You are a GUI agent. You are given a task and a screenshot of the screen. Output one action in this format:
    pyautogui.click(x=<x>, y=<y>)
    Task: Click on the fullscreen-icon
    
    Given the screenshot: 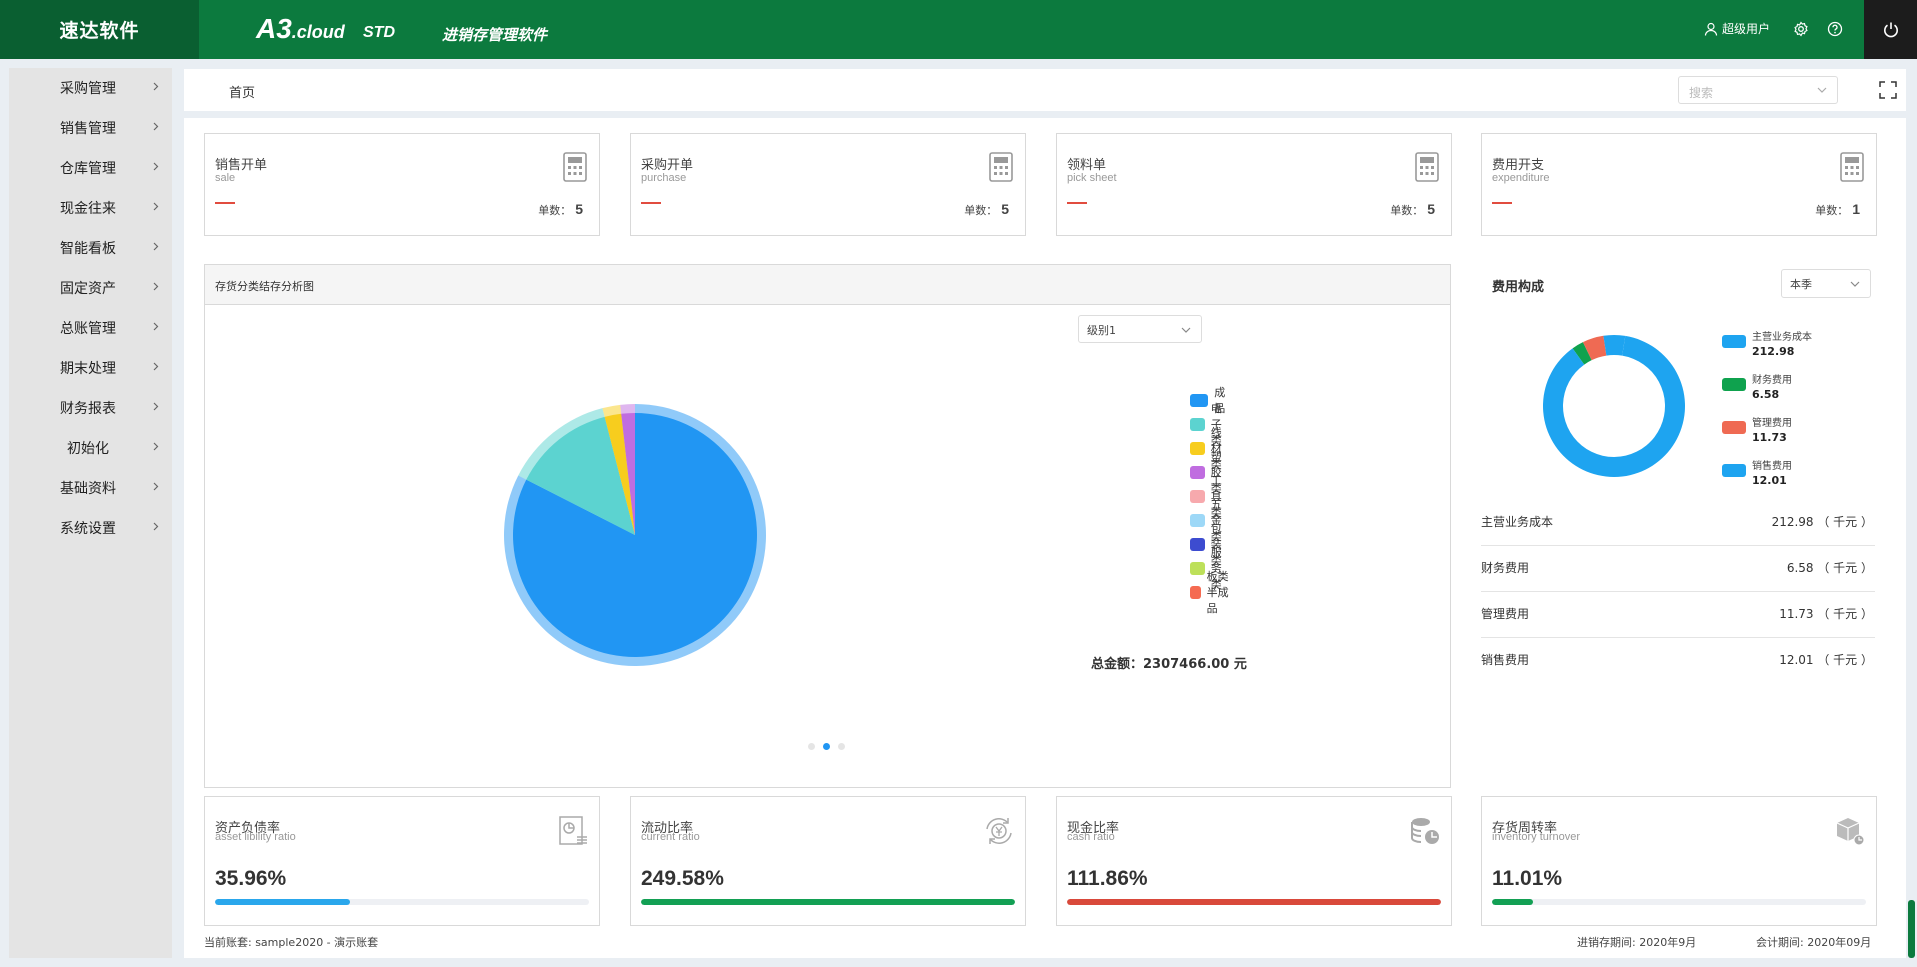 What is the action you would take?
    pyautogui.click(x=1888, y=90)
    